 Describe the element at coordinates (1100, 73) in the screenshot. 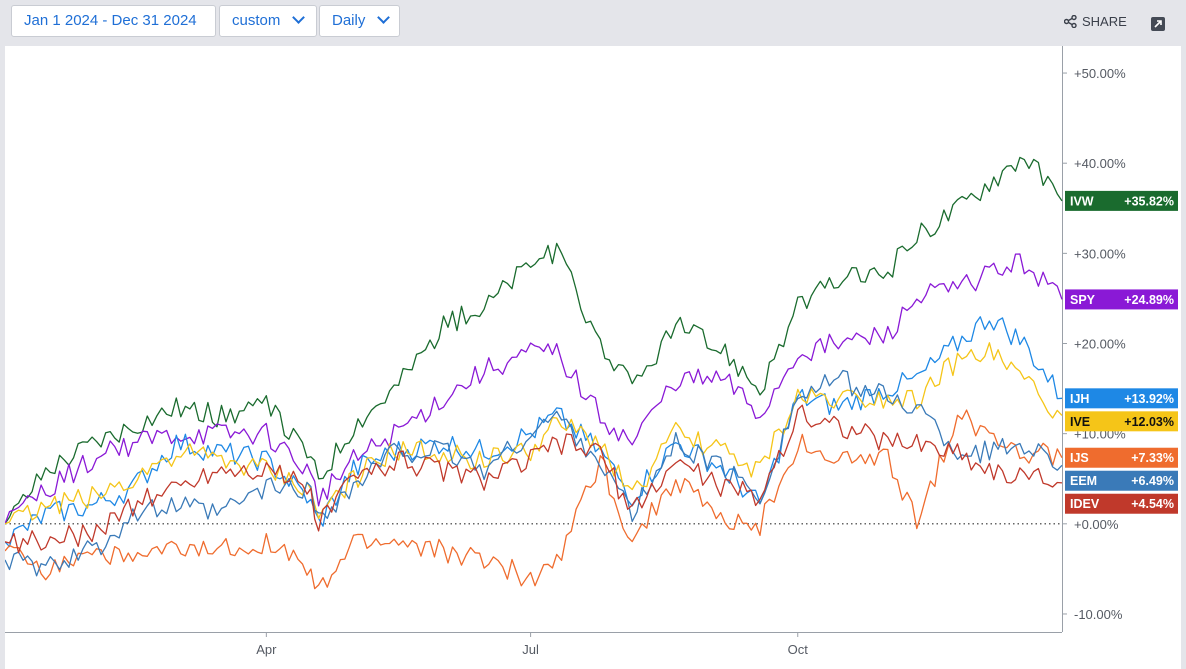

I see `y-tick-label: +50.00%` at that location.